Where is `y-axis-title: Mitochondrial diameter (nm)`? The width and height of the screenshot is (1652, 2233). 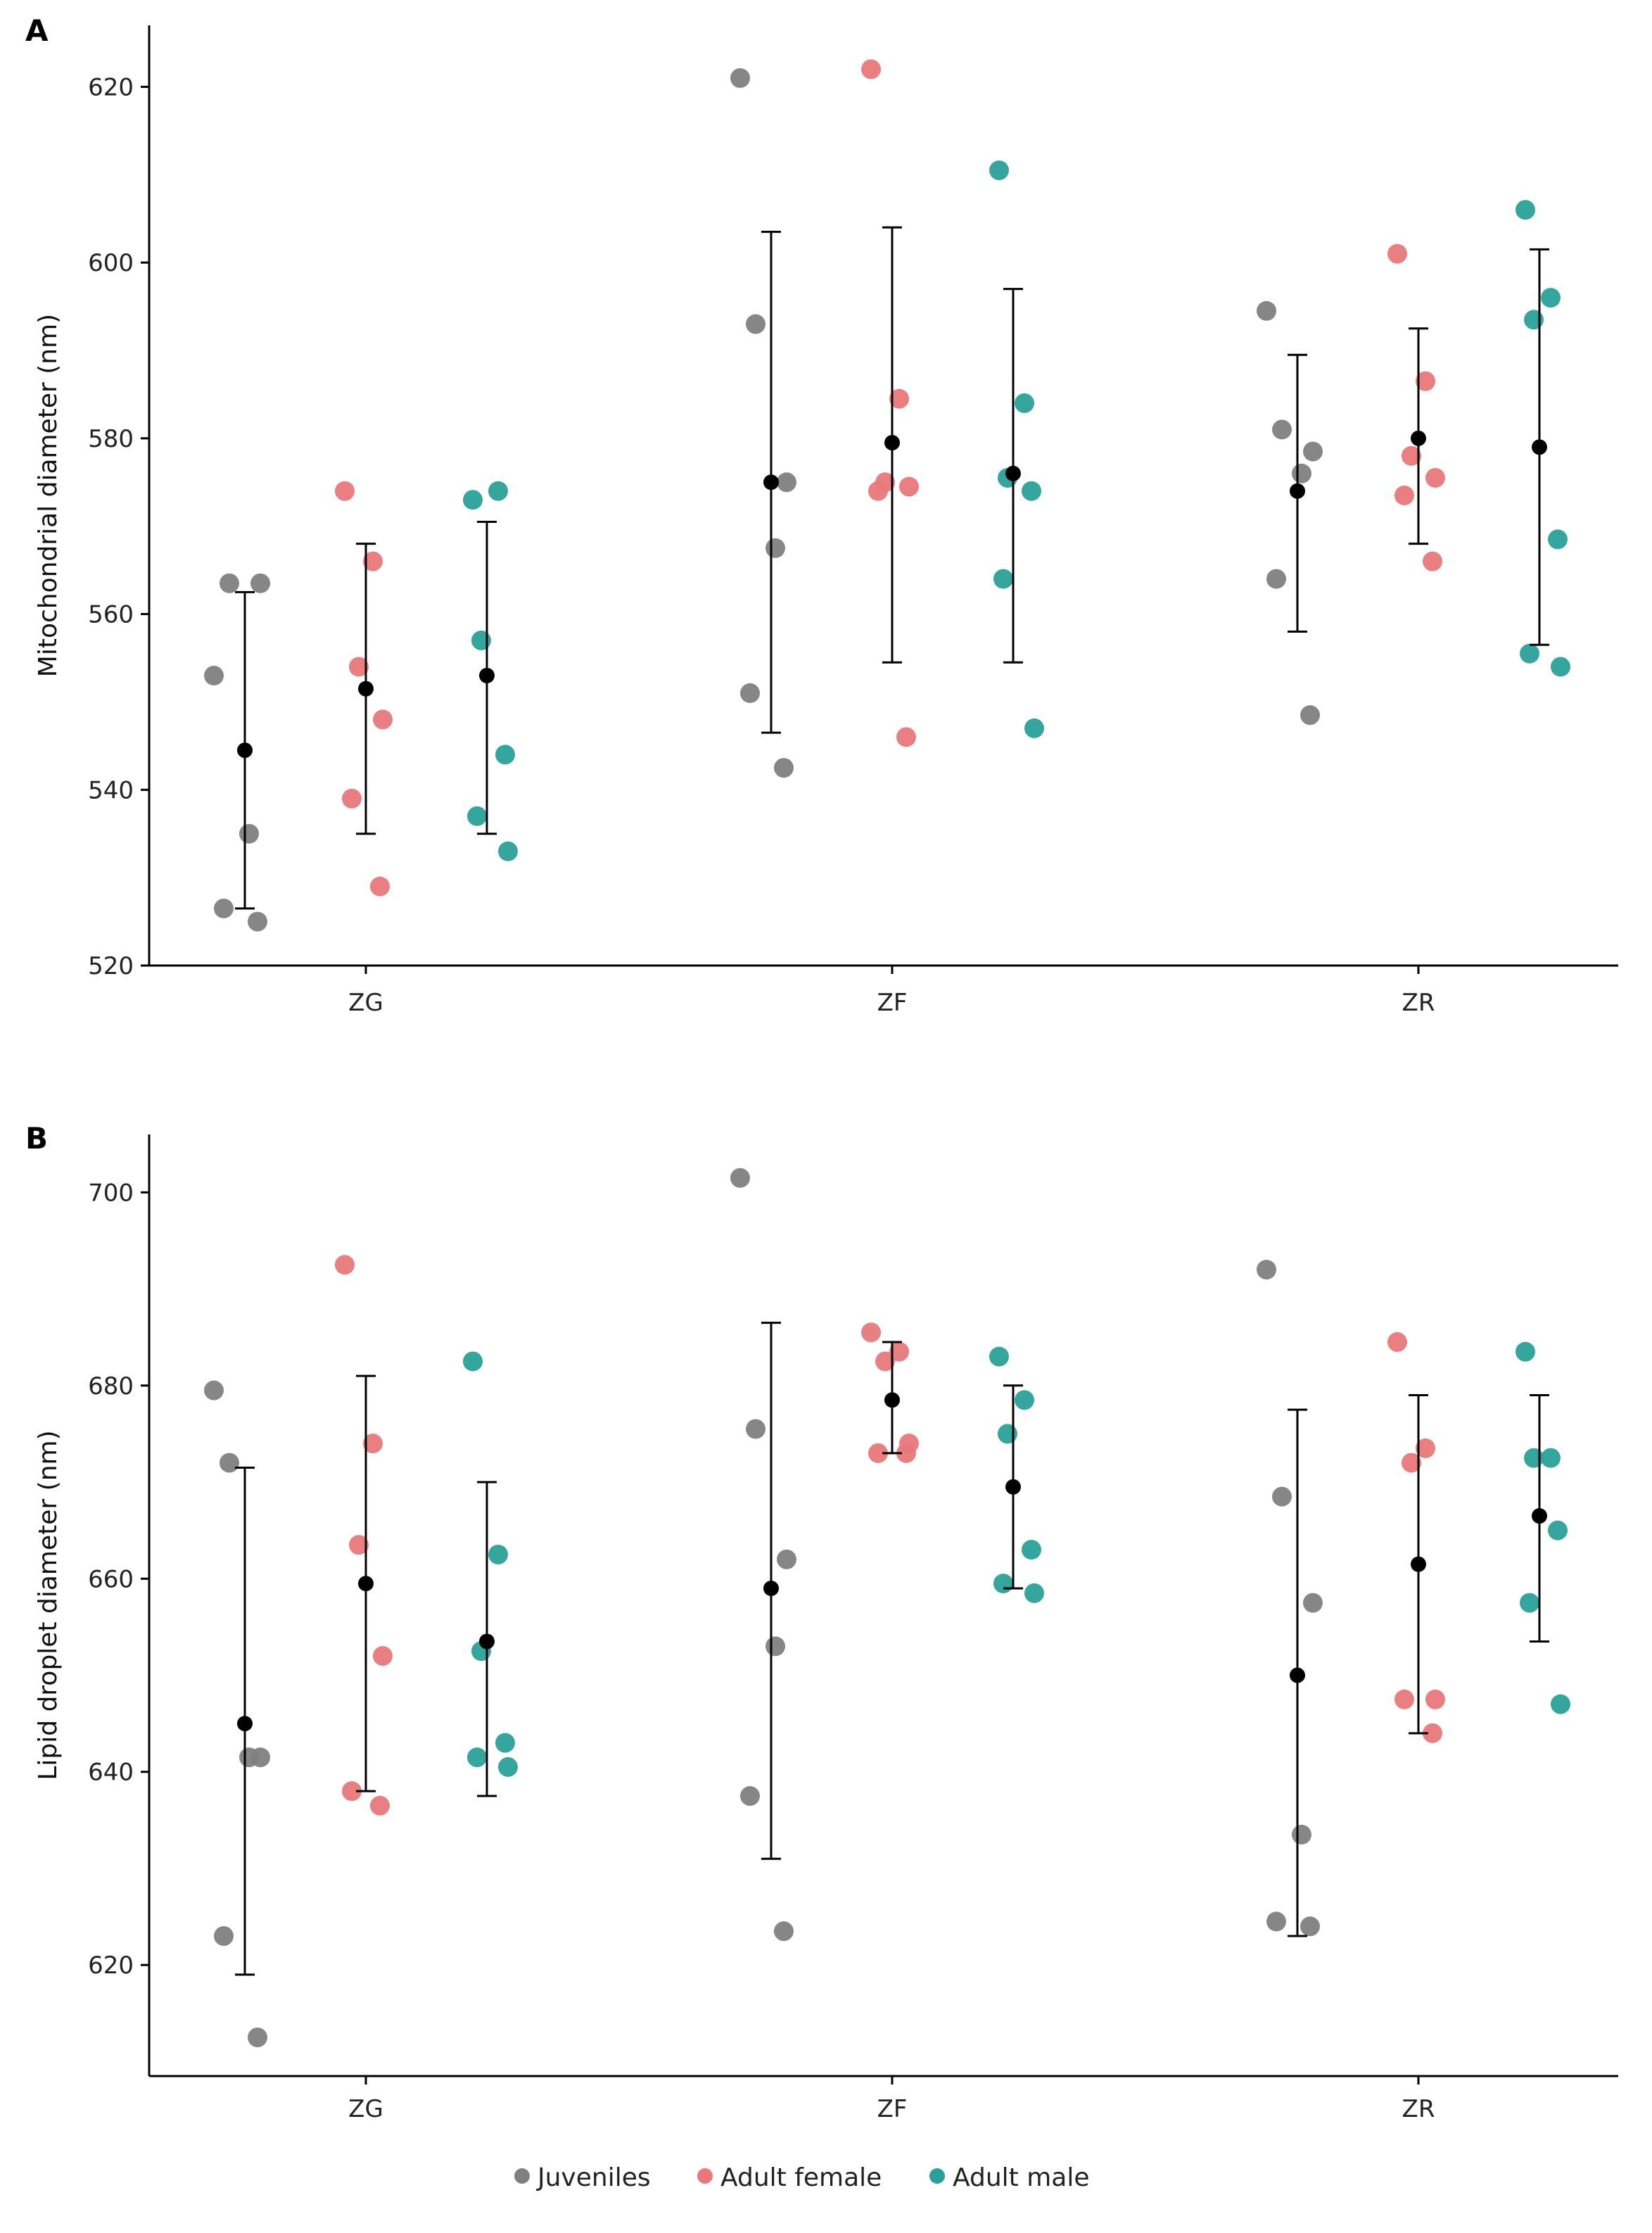 y-axis-title: Mitochondrial diameter (nm) is located at coordinates (48, 495).